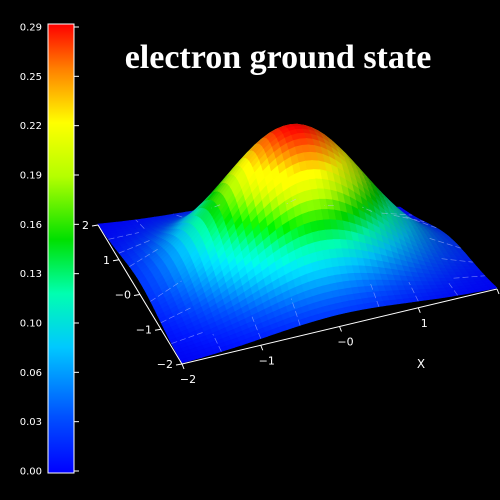 The height and width of the screenshot is (500, 500). What do you see at coordinates (31, 274) in the screenshot?
I see `colorbar-tick-label: 0.13` at bounding box center [31, 274].